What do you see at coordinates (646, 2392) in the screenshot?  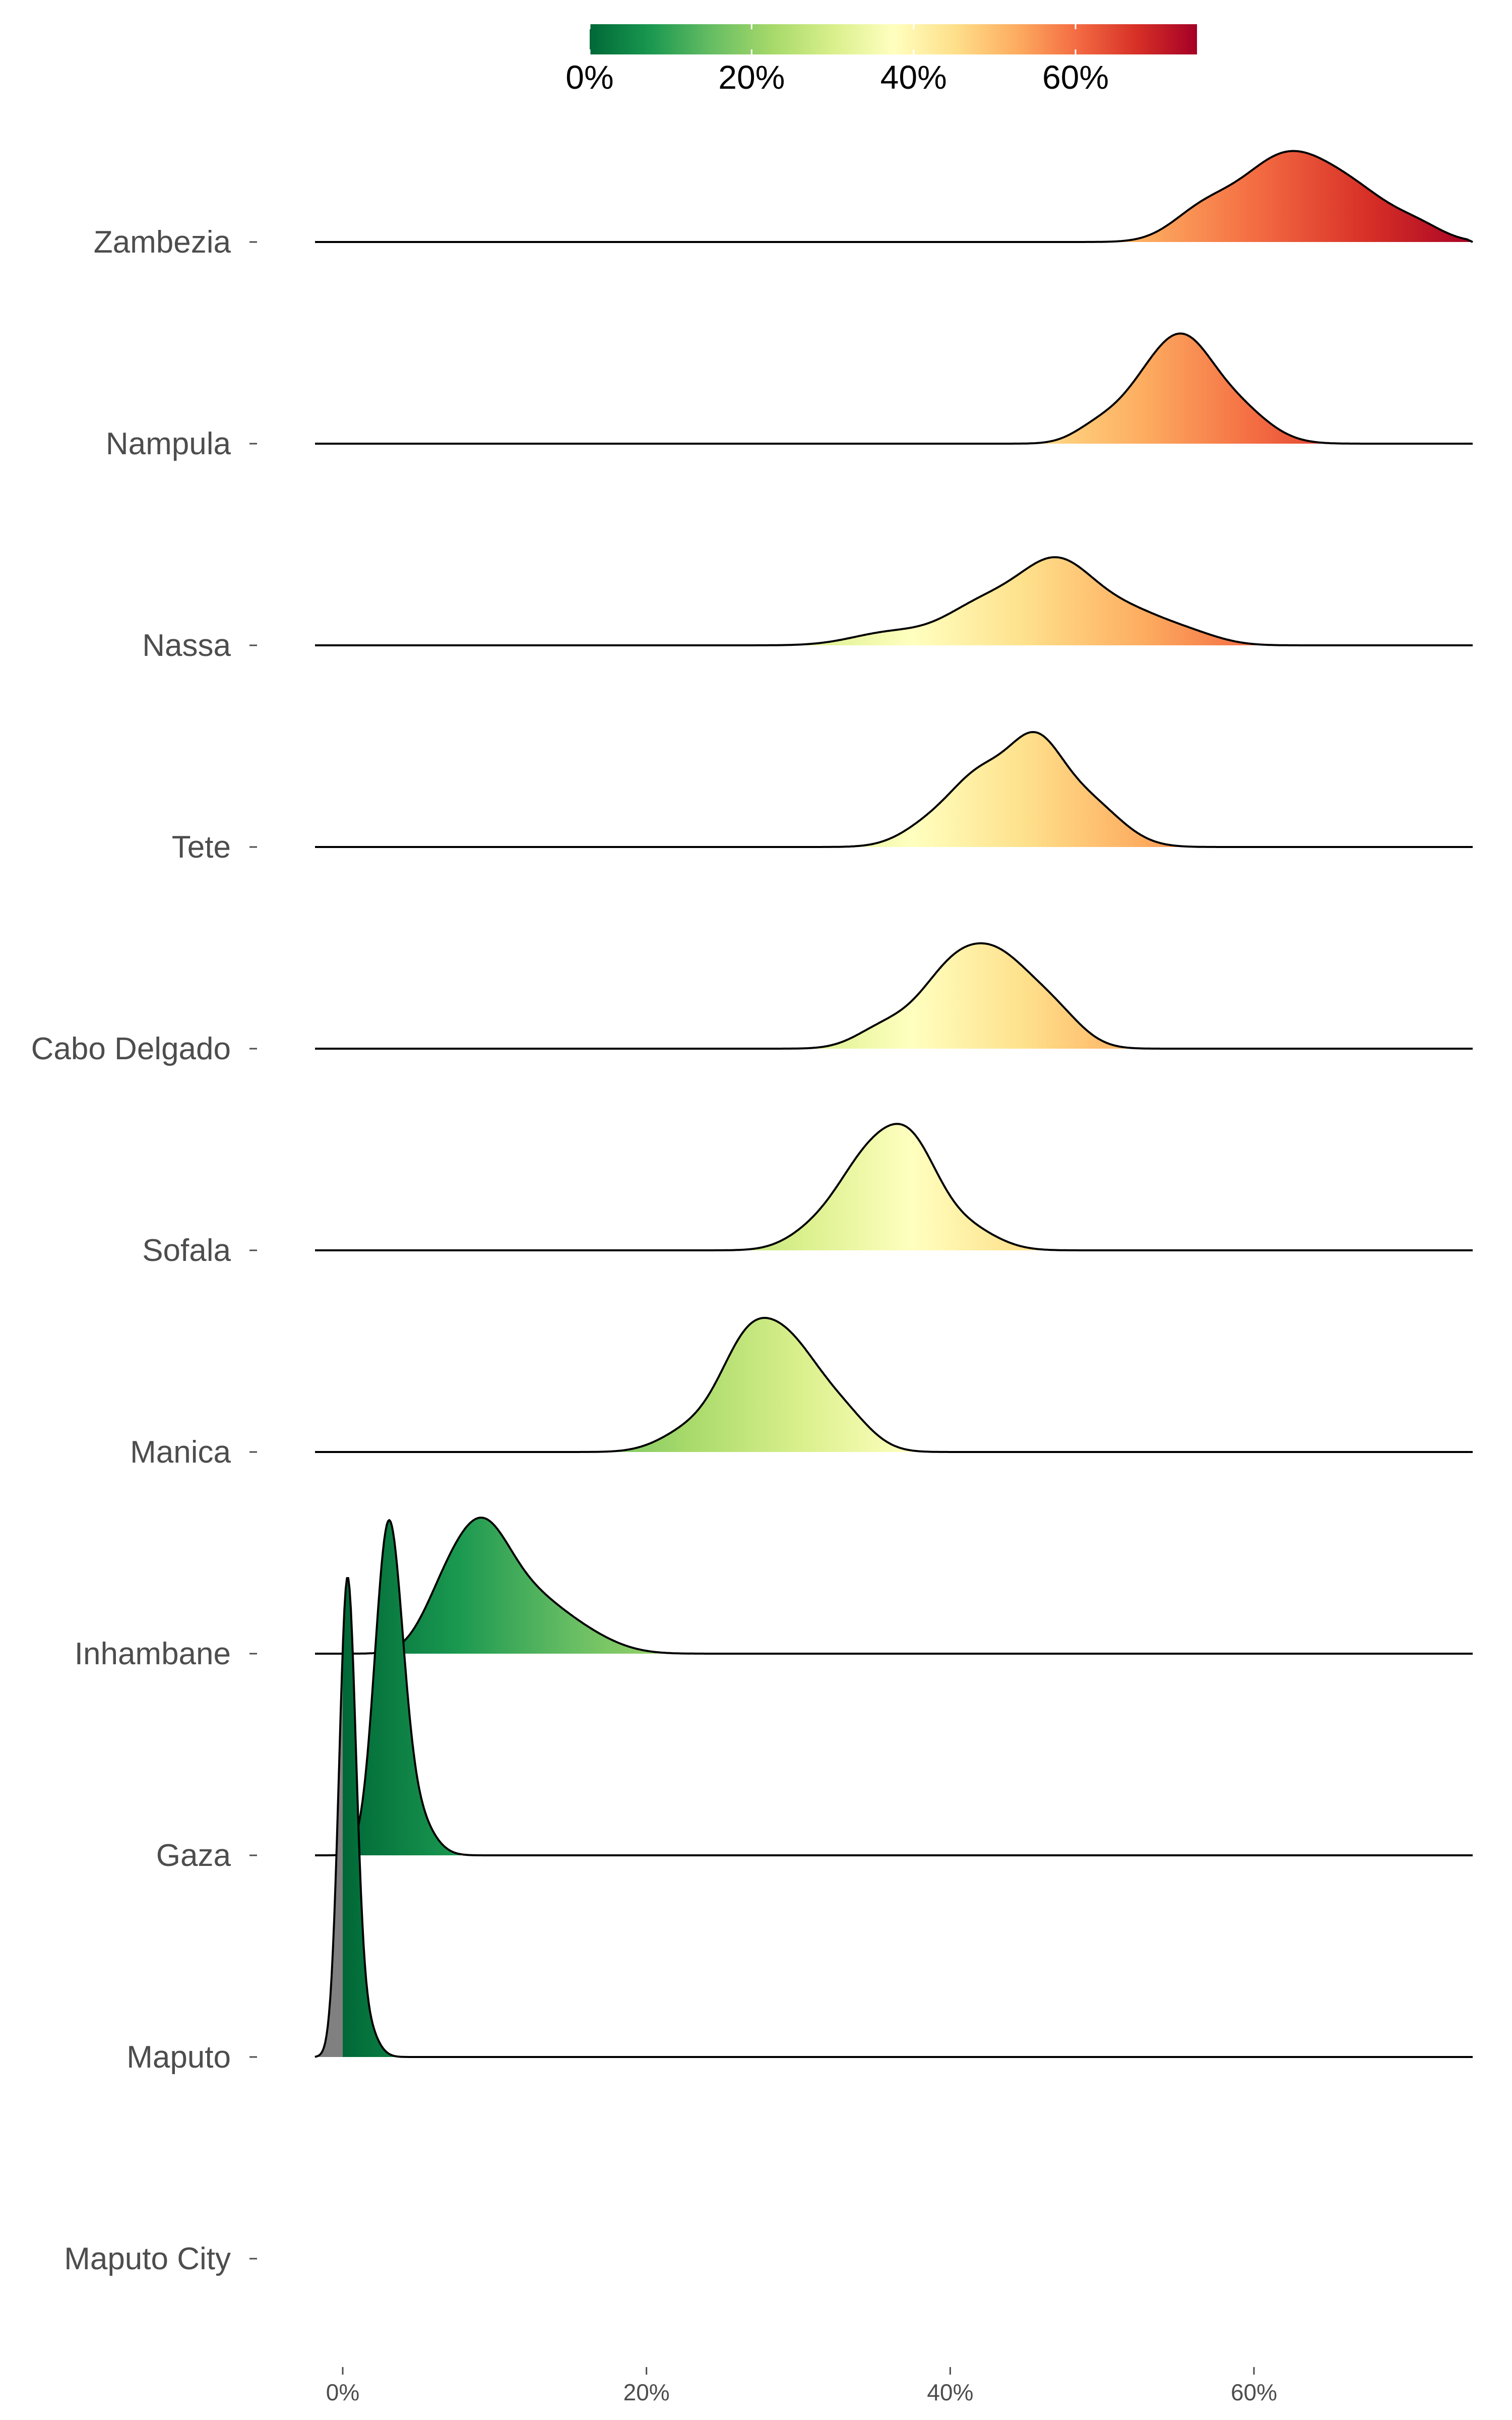 I see `x-tick-label: 20%` at bounding box center [646, 2392].